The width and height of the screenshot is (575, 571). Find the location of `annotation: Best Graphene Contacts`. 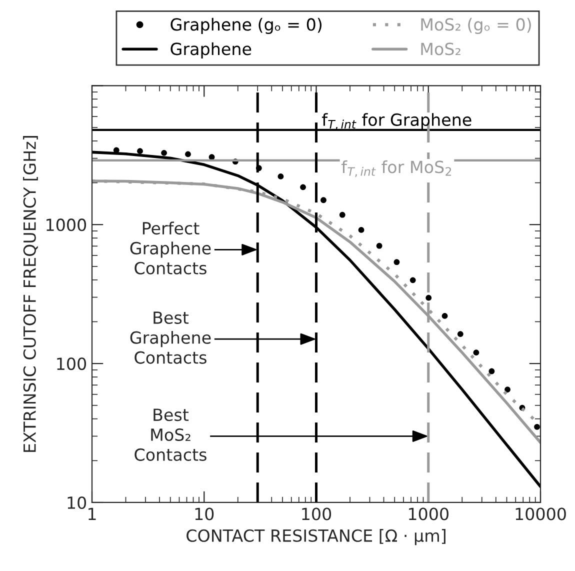

annotation: Best Graphene Contacts is located at coordinates (170, 338).